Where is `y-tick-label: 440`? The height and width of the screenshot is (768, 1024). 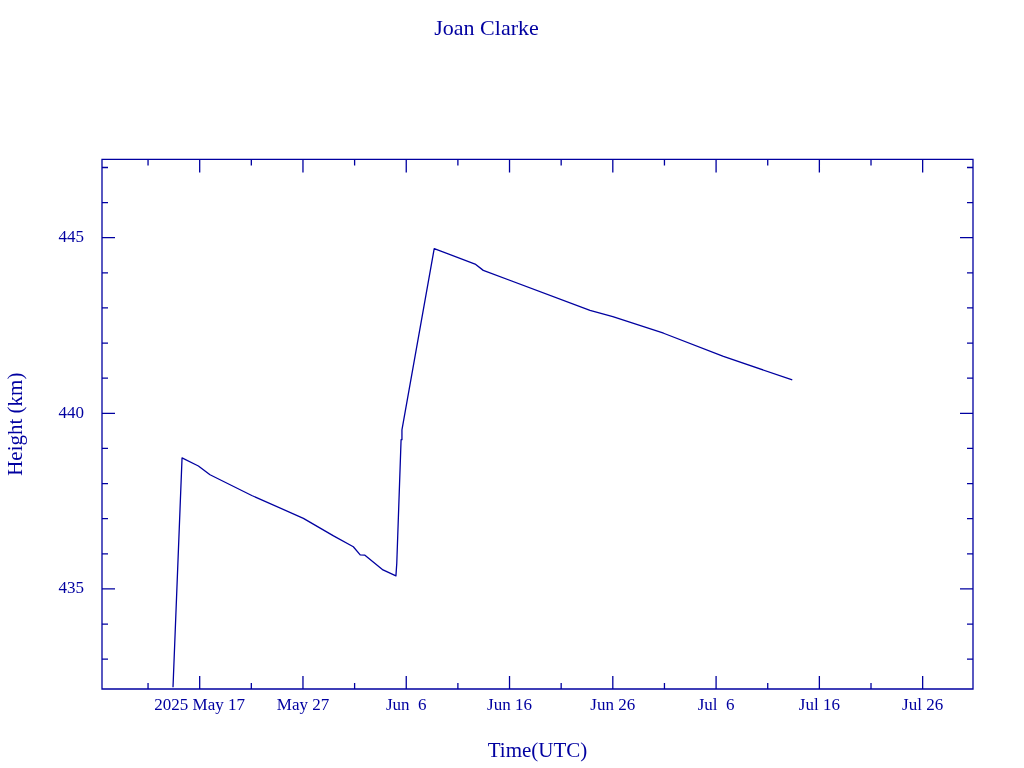
y-tick-label: 440 is located at coordinates (71, 412).